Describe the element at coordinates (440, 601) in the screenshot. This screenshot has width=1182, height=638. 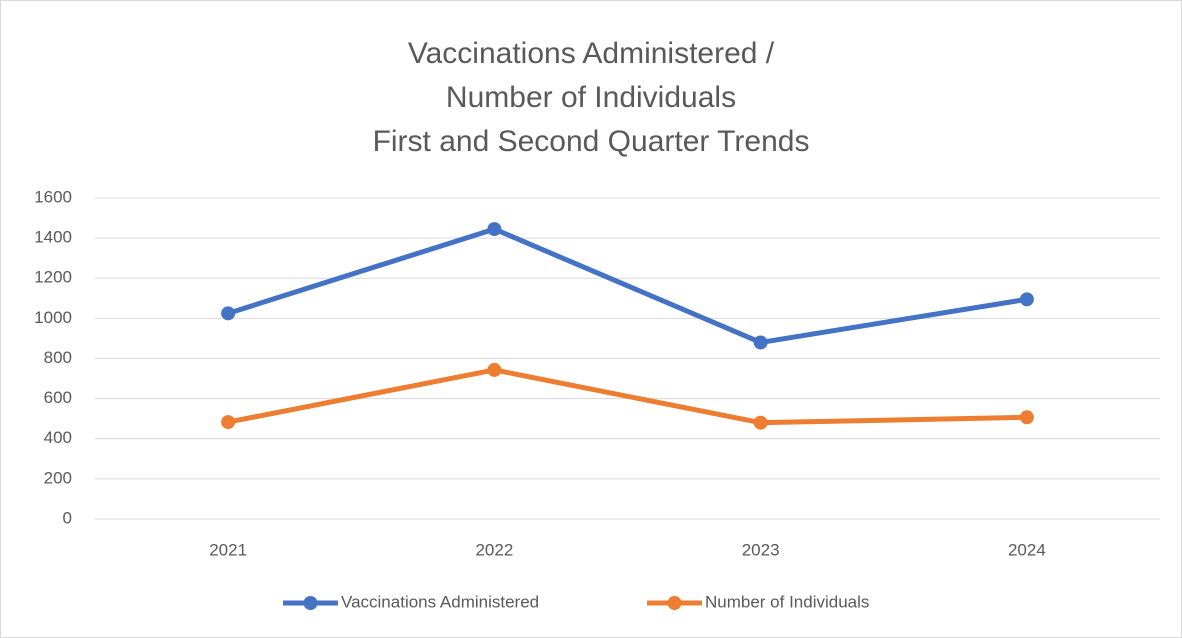
I see `legend-label: Vaccinations Administered` at that location.